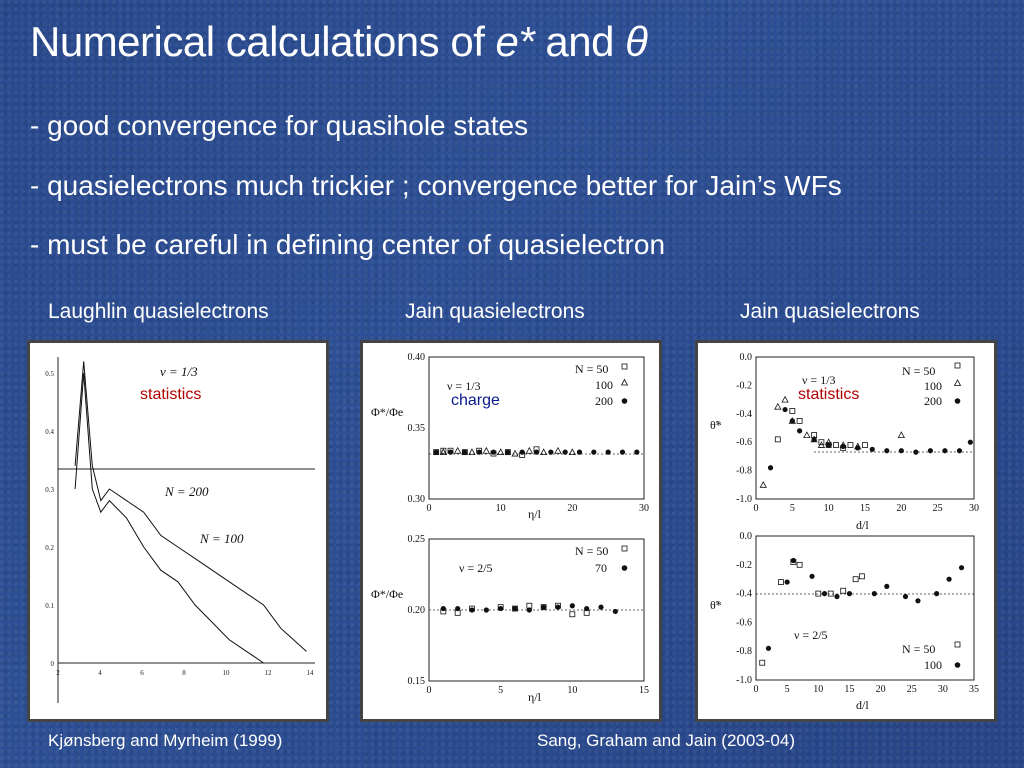  Describe the element at coordinates (865, 608) in the screenshot. I see `bottom-plot-frame` at that location.